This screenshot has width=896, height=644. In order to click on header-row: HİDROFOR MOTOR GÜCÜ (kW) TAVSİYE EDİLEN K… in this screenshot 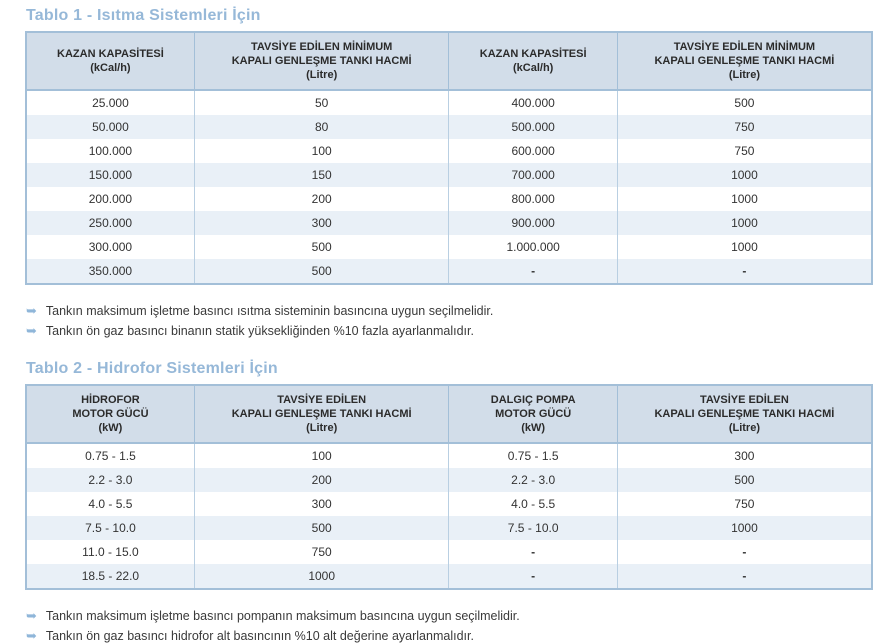, I will do `click(449, 414)`.